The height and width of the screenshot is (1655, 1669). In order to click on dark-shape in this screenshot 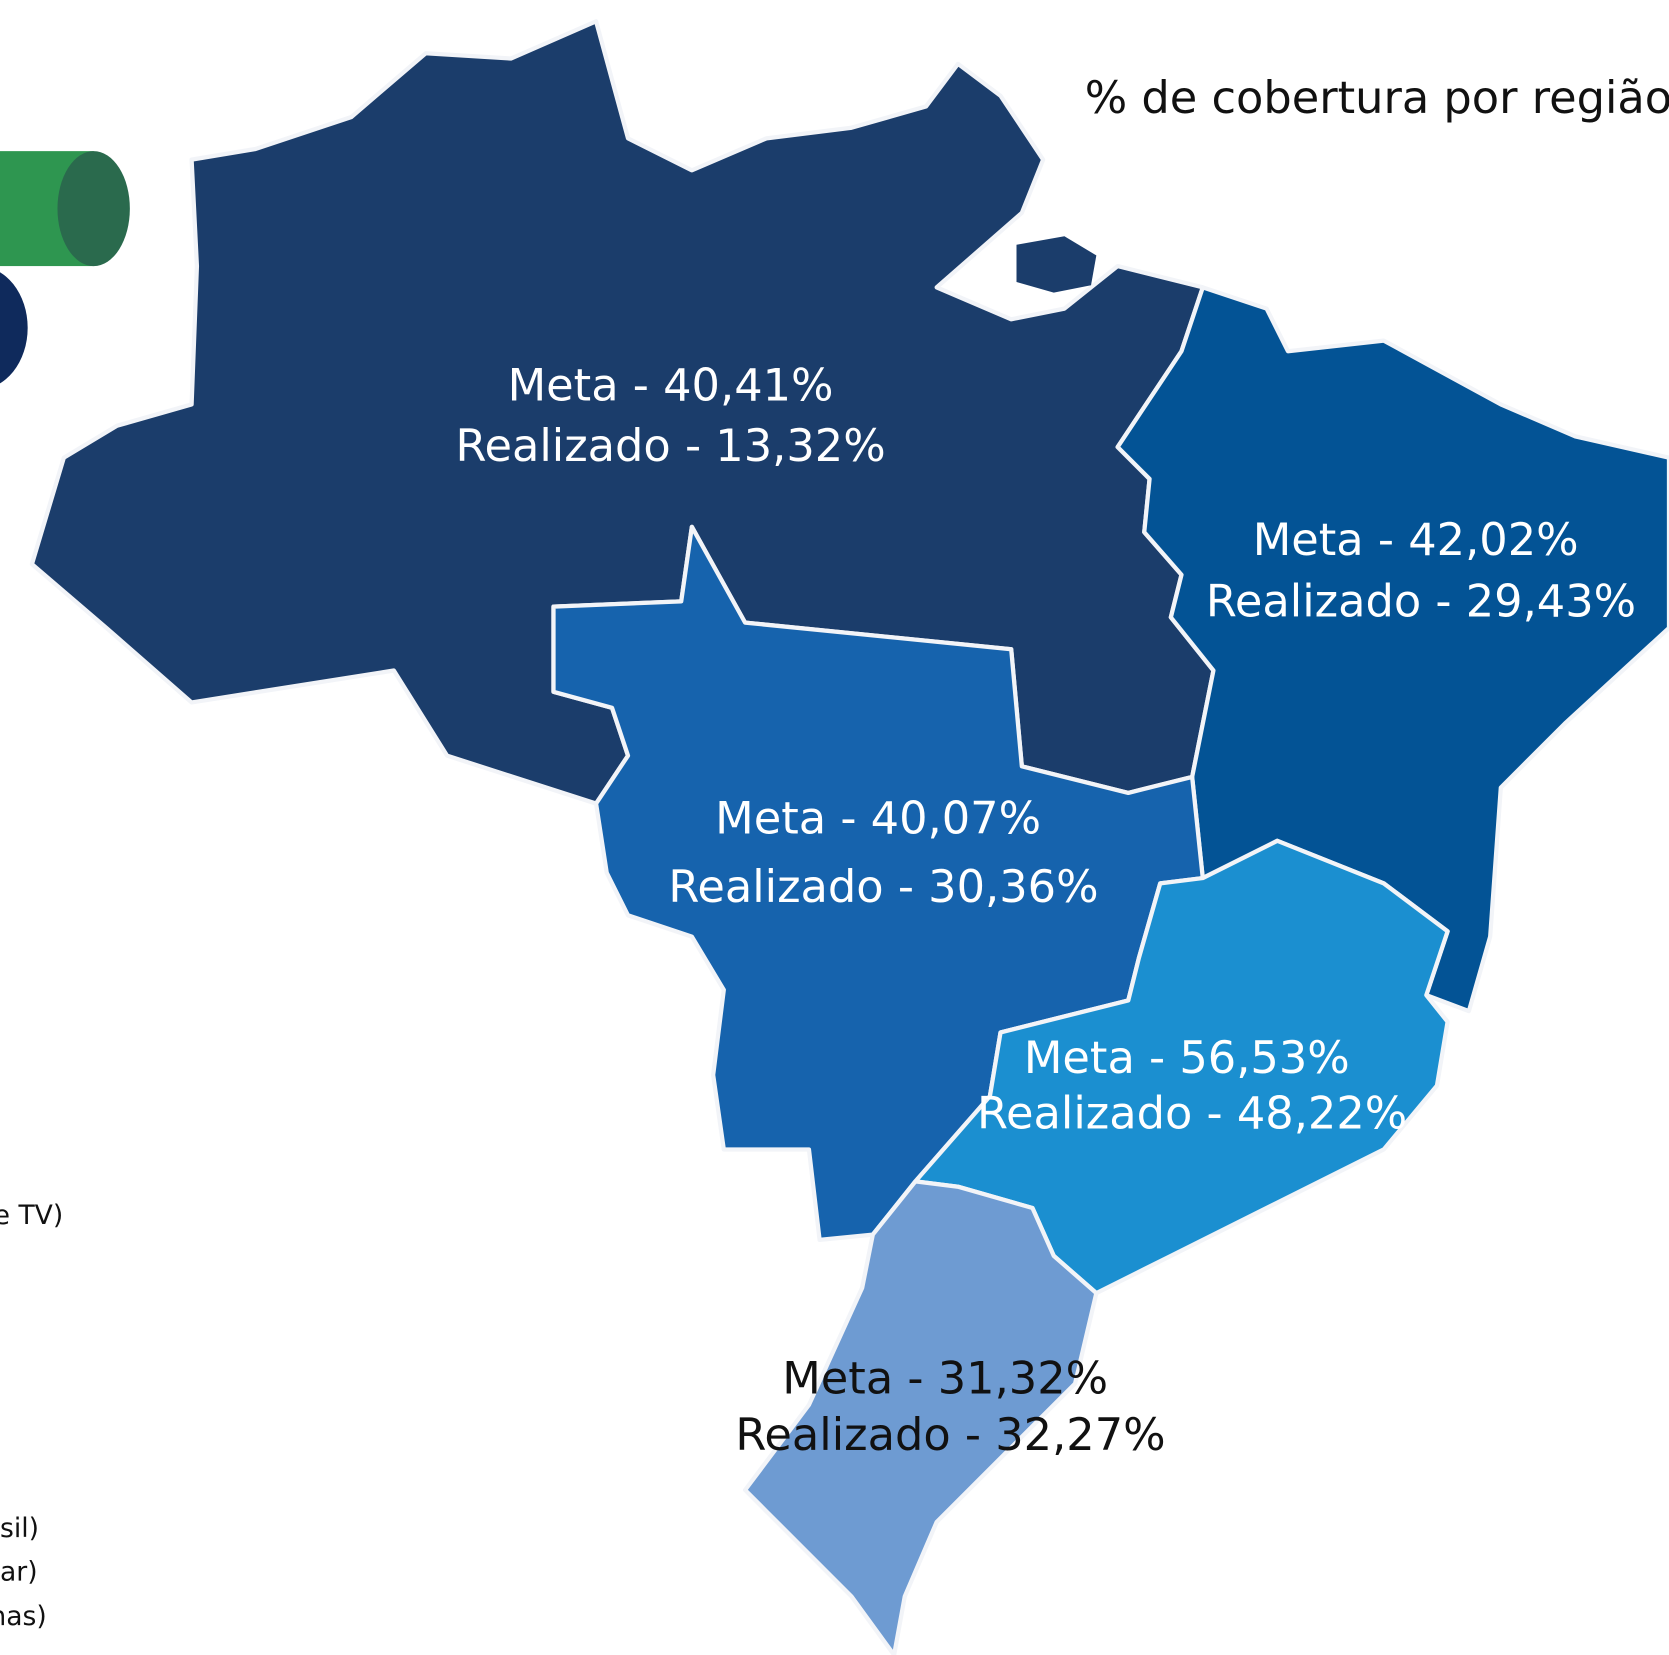, I will do `click(14, 328)`.